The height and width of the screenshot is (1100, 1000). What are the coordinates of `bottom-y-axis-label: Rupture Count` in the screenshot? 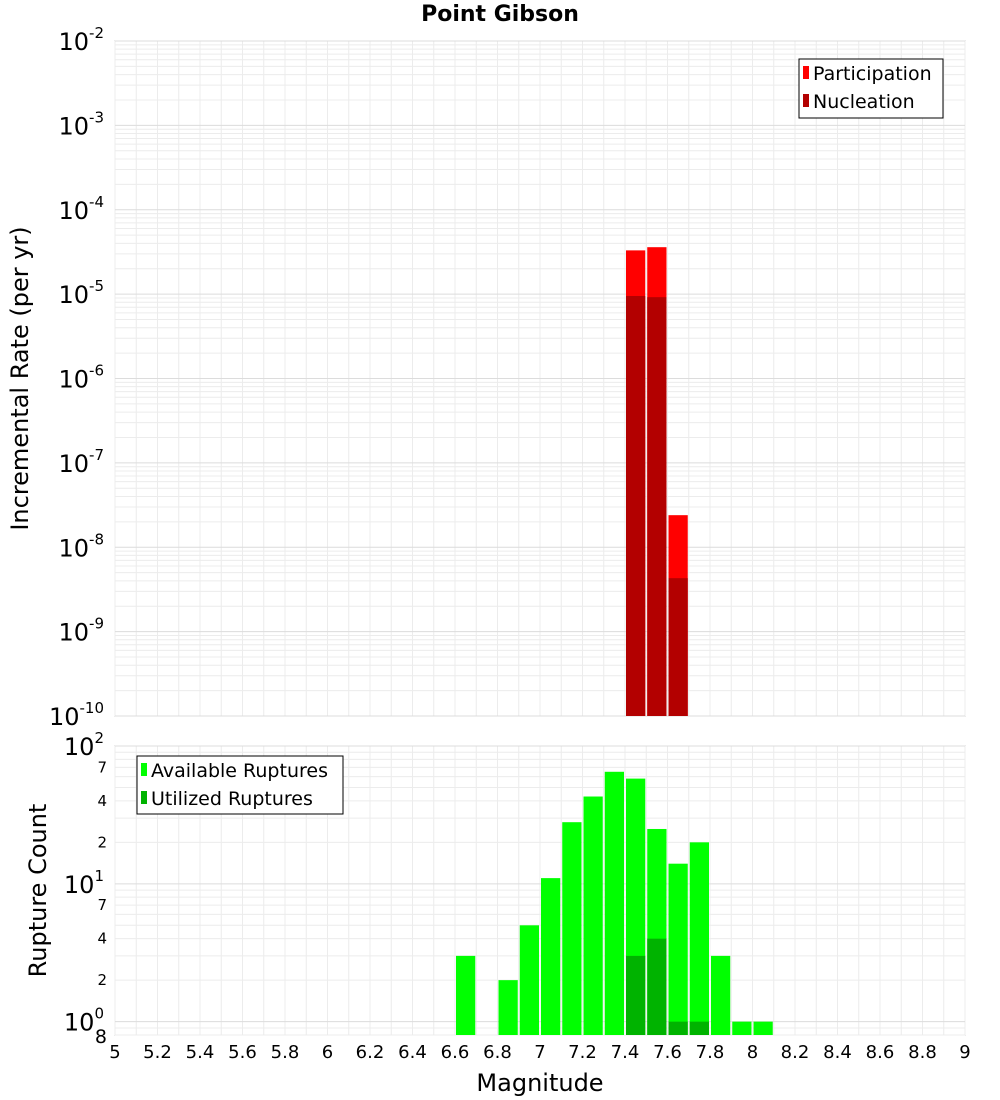 It's located at (38, 891).